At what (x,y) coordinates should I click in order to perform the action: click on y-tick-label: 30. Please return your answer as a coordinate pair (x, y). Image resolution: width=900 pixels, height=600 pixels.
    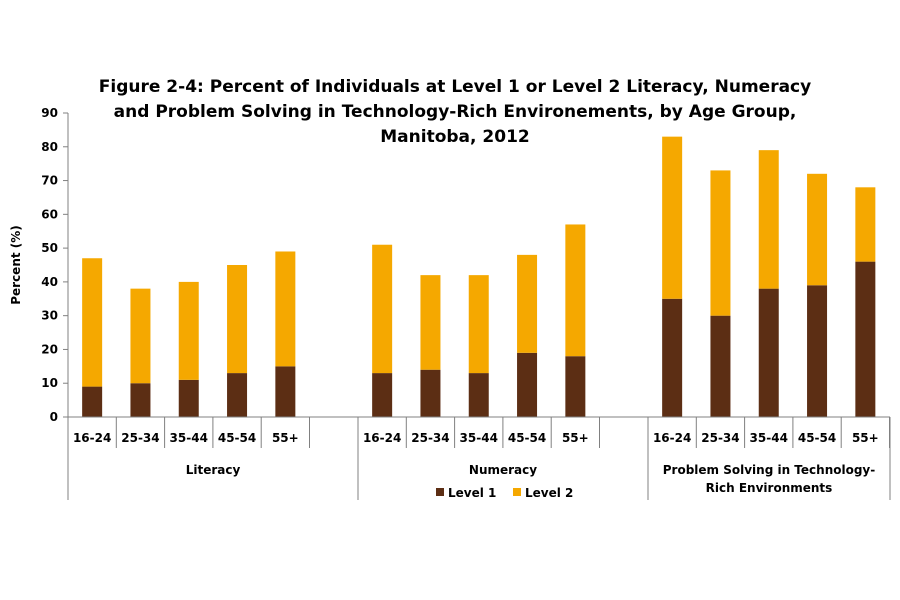
    Looking at the image, I should click on (49, 316).